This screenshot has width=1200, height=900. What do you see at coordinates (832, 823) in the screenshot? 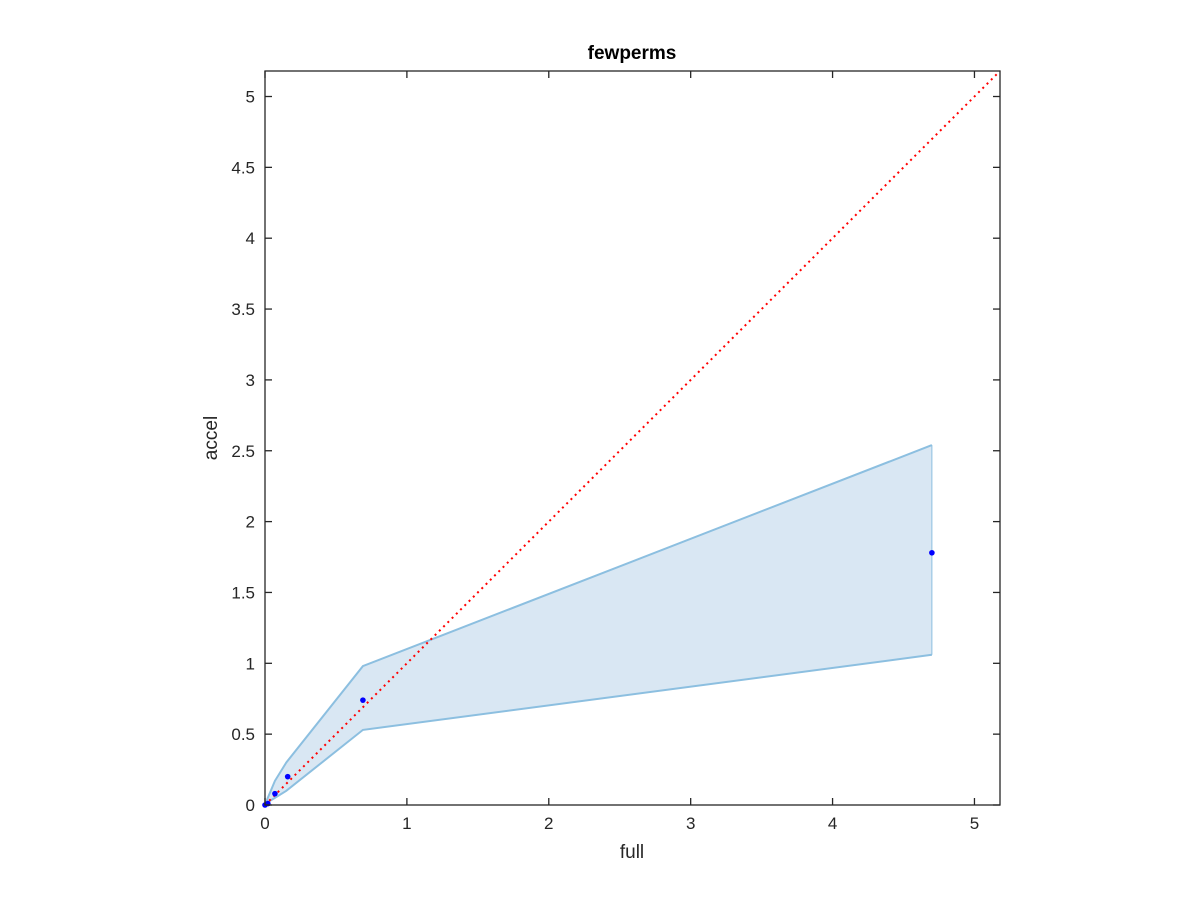
I see `x-tick-label: 4` at bounding box center [832, 823].